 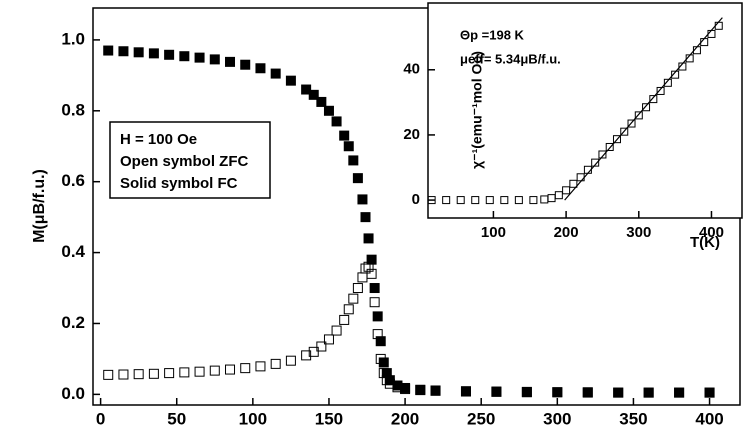 I want to click on x-tick-label: 200, so click(x=405, y=418).